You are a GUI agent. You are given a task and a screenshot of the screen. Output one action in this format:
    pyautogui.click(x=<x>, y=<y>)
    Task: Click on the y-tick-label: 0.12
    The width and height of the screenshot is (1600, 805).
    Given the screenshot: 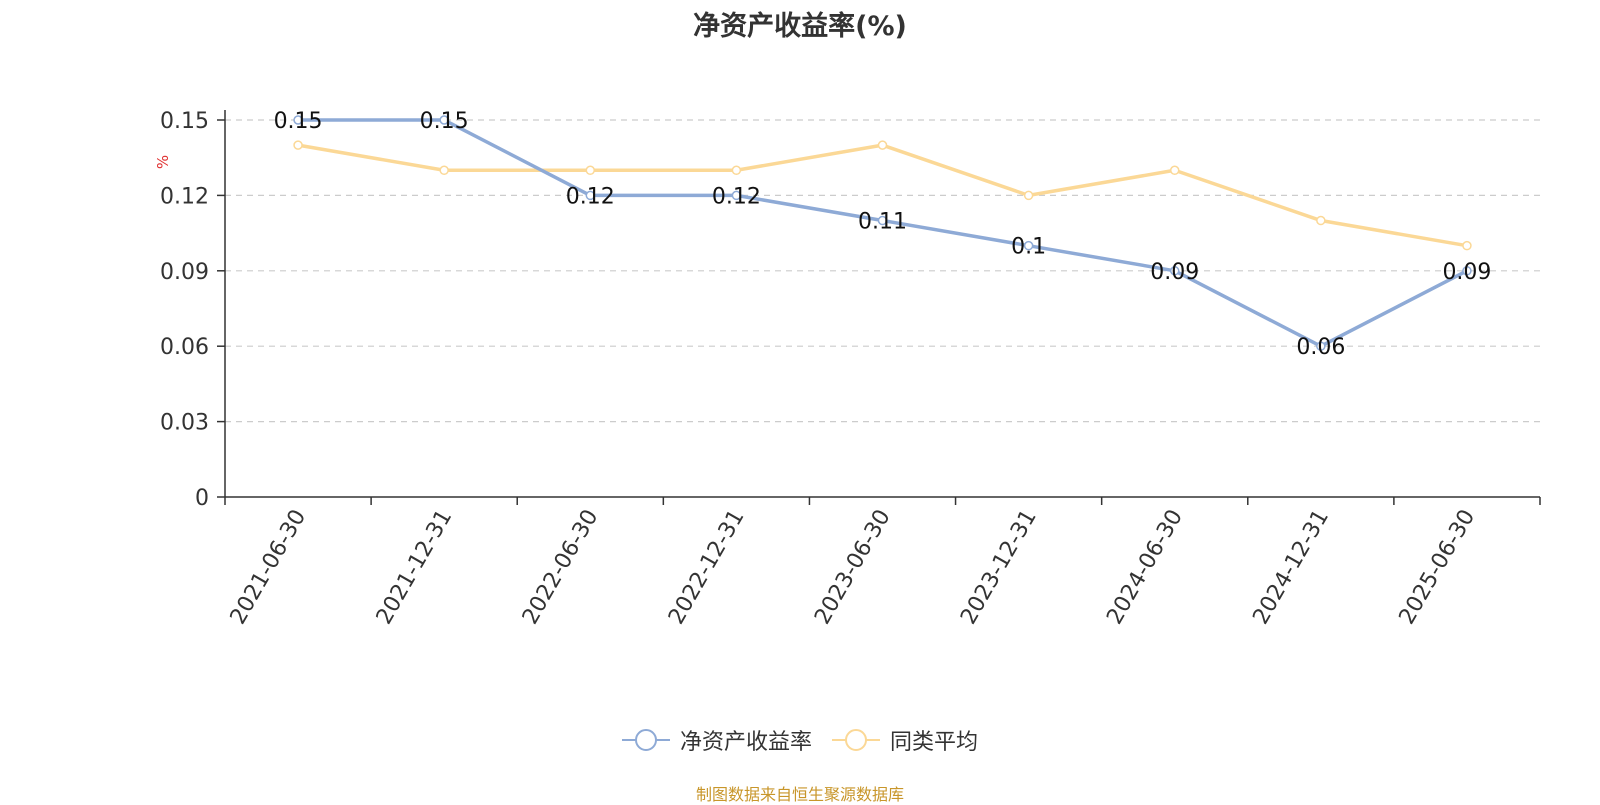 What is the action you would take?
    pyautogui.click(x=184, y=196)
    